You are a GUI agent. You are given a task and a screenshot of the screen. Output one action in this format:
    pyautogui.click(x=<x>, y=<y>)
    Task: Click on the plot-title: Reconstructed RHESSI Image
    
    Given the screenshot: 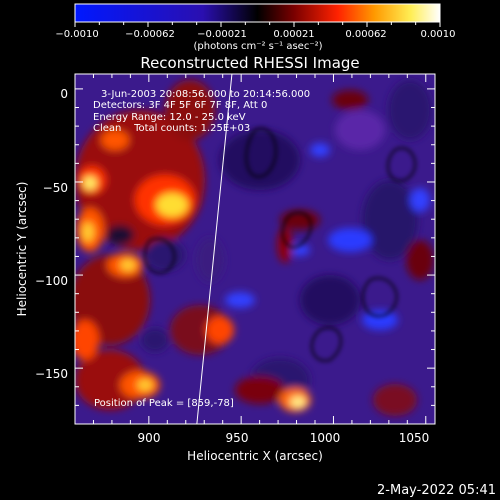 What is the action you would take?
    pyautogui.click(x=249, y=63)
    